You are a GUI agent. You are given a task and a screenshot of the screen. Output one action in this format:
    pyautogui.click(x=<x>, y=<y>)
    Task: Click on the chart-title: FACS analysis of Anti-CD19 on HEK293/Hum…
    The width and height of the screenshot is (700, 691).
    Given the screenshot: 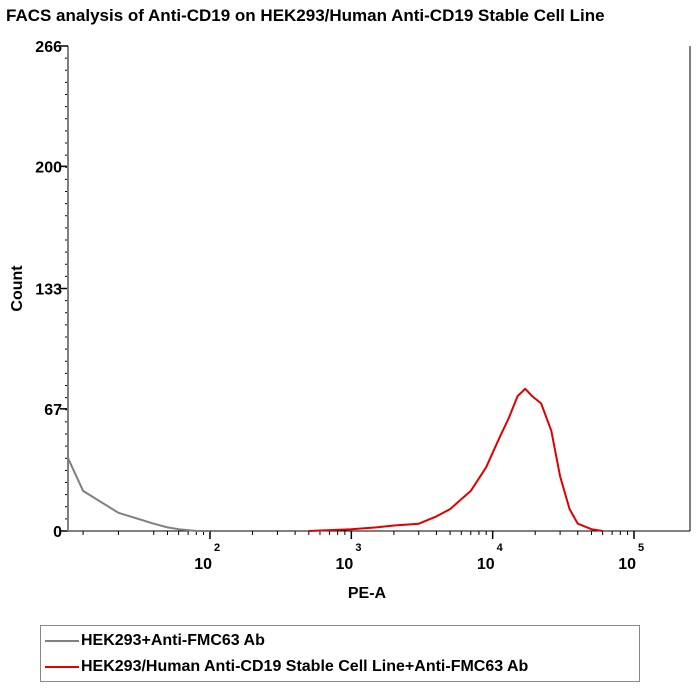 What is the action you would take?
    pyautogui.click(x=305, y=15)
    